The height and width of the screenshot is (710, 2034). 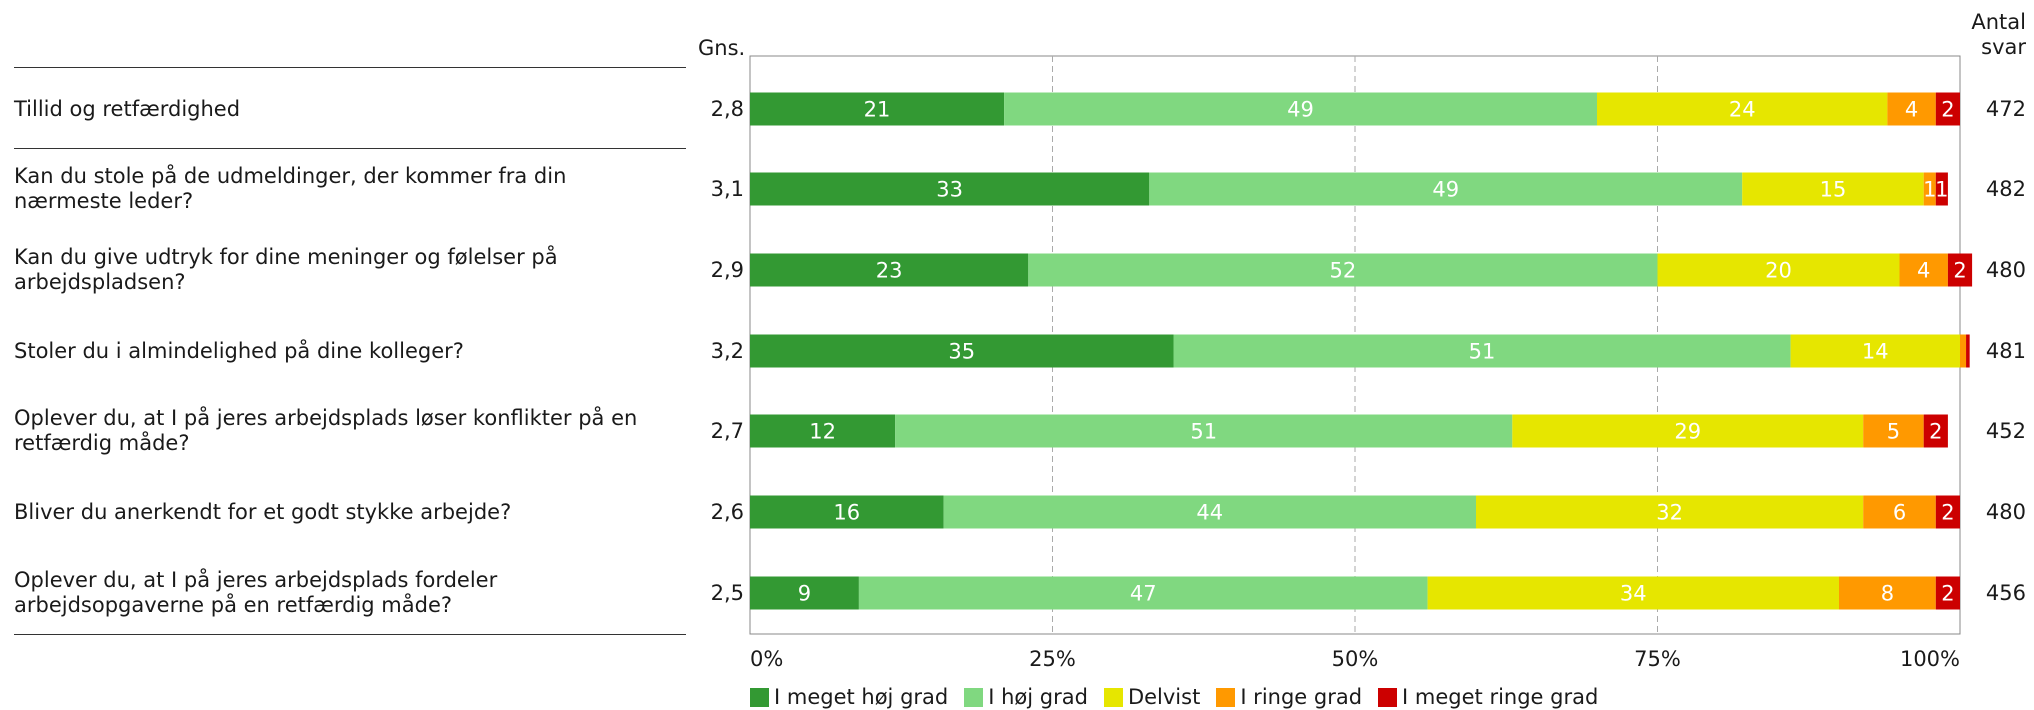 What do you see at coordinates (727, 189) in the screenshot?
I see `average-value: 3,1` at bounding box center [727, 189].